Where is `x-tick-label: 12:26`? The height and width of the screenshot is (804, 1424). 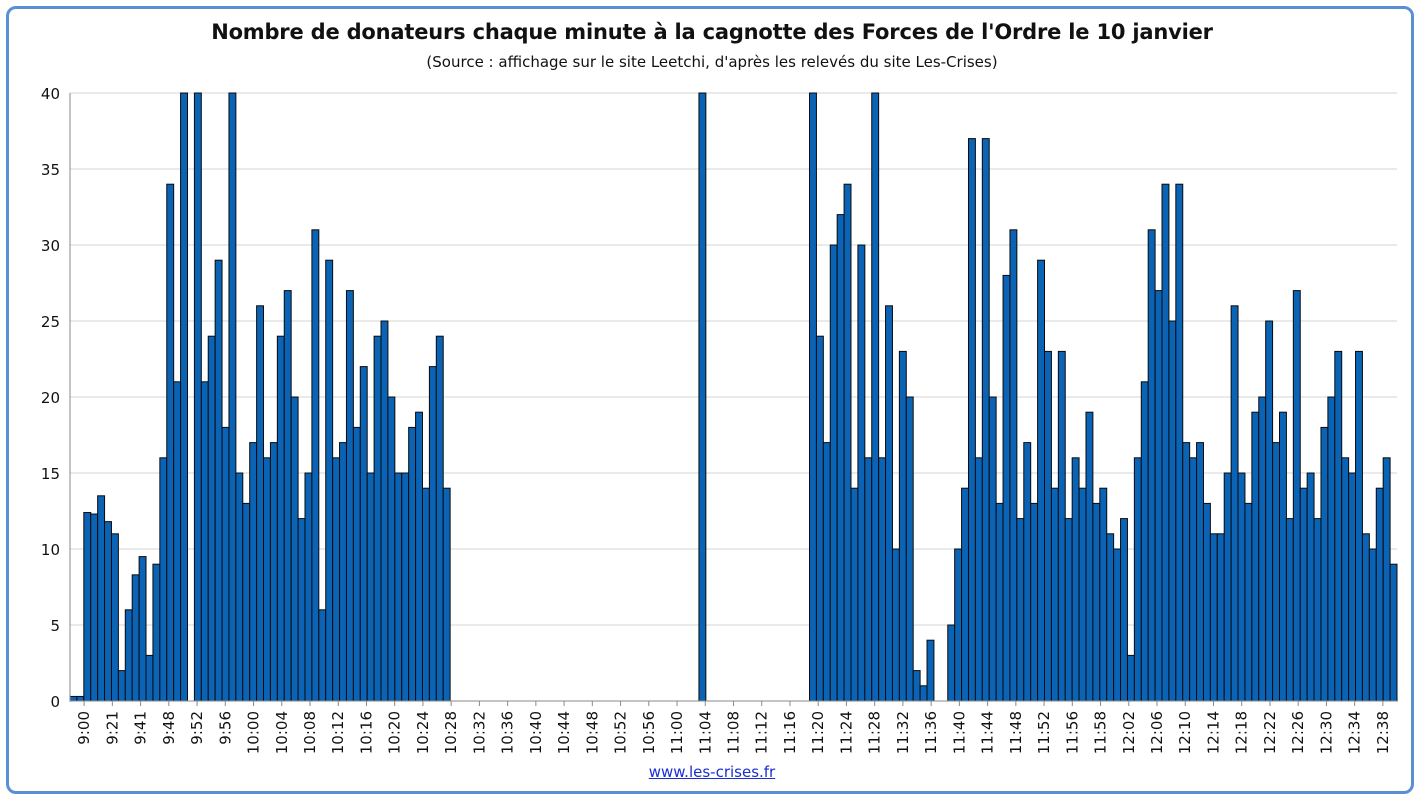 x-tick-label: 12:26 is located at coordinates (1298, 732).